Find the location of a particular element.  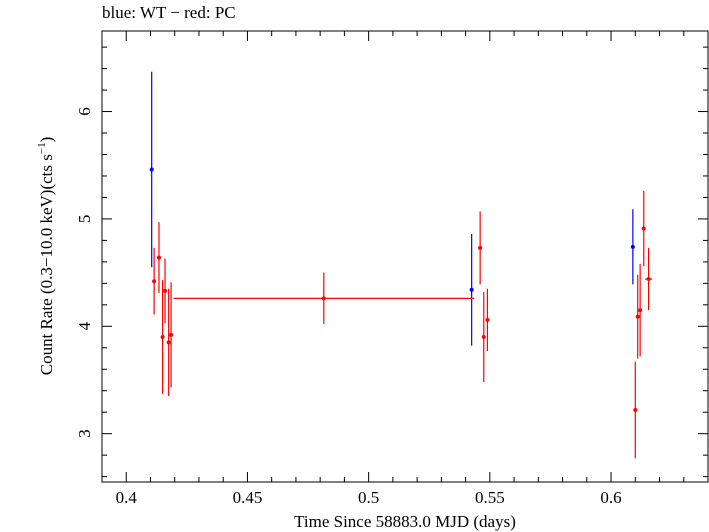

y-axis-label-superscript: −1 is located at coordinates (42, 148).